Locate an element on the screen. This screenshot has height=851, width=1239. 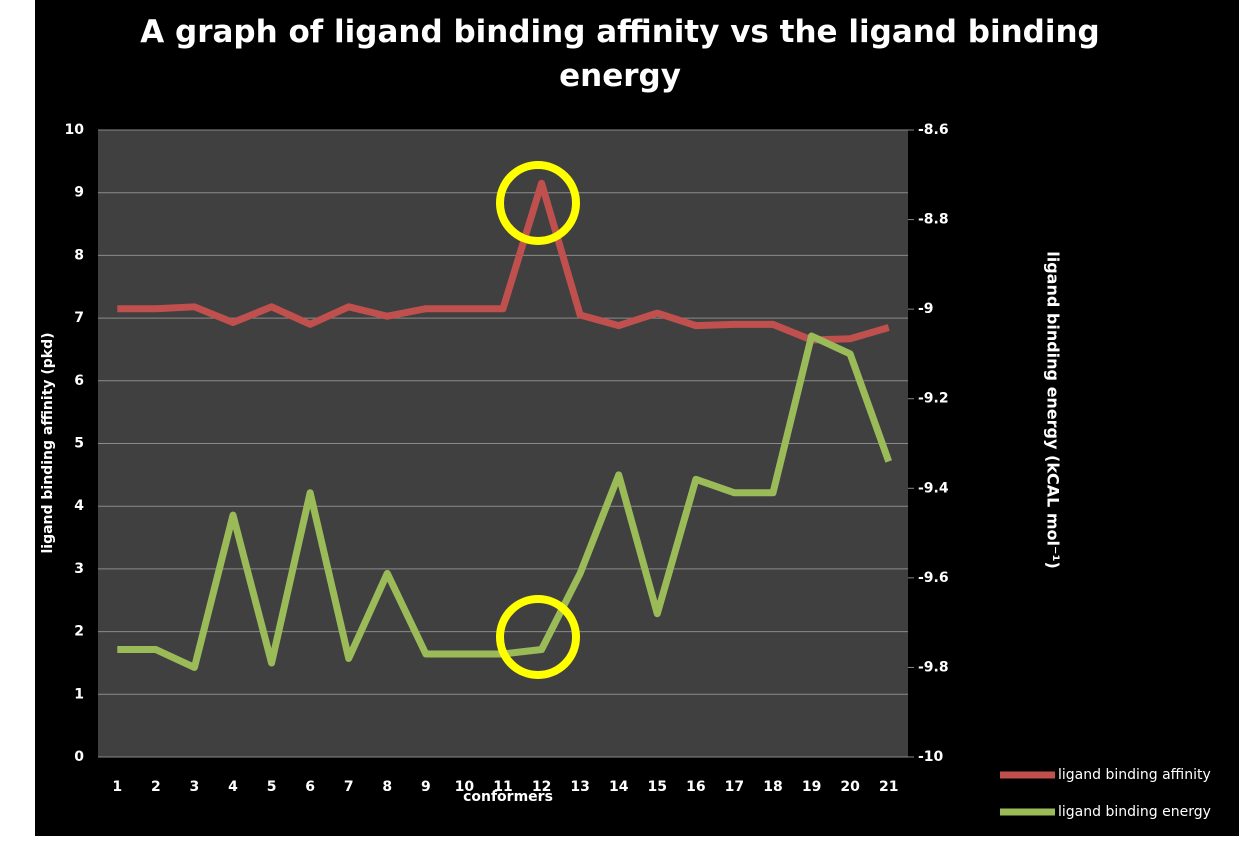
x-tick-label: 6 is located at coordinates (310, 787).